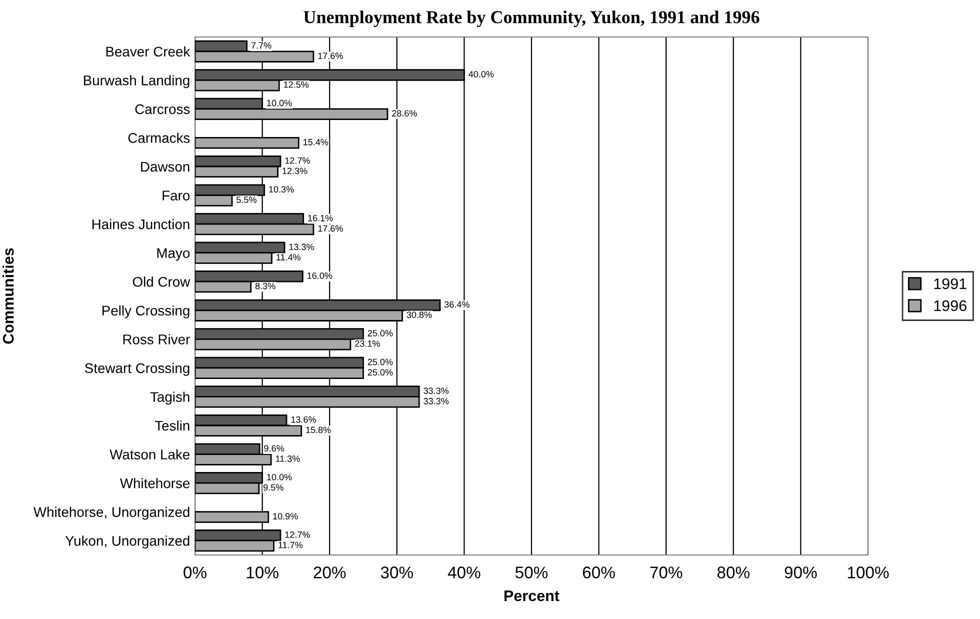  I want to click on data-label: 40.0%, so click(481, 74).